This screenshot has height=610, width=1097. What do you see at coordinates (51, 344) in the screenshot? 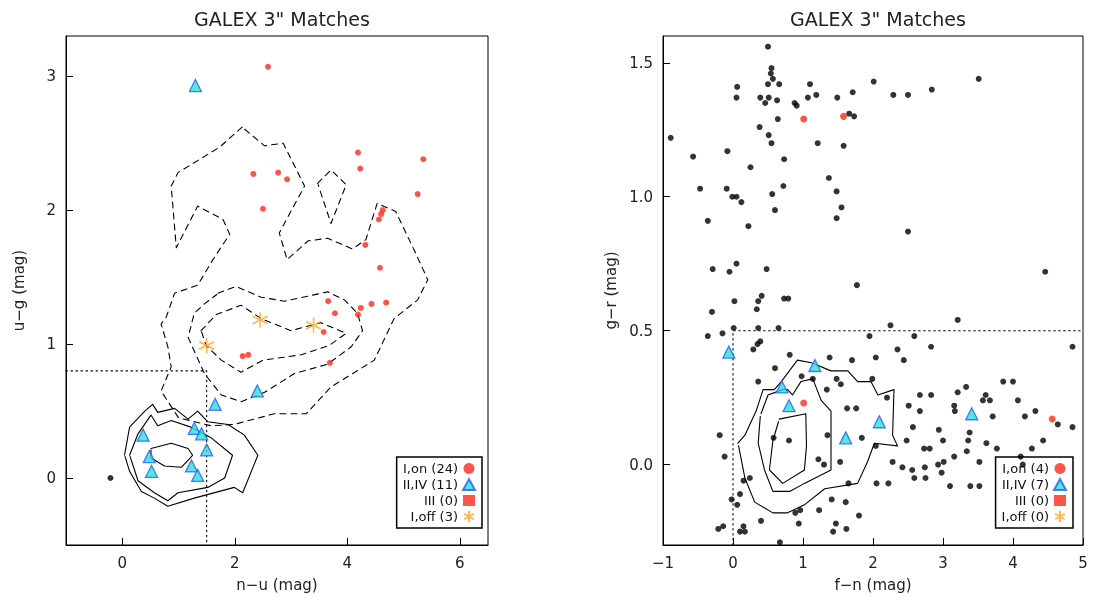
I see `y-tick-label: 1` at bounding box center [51, 344].